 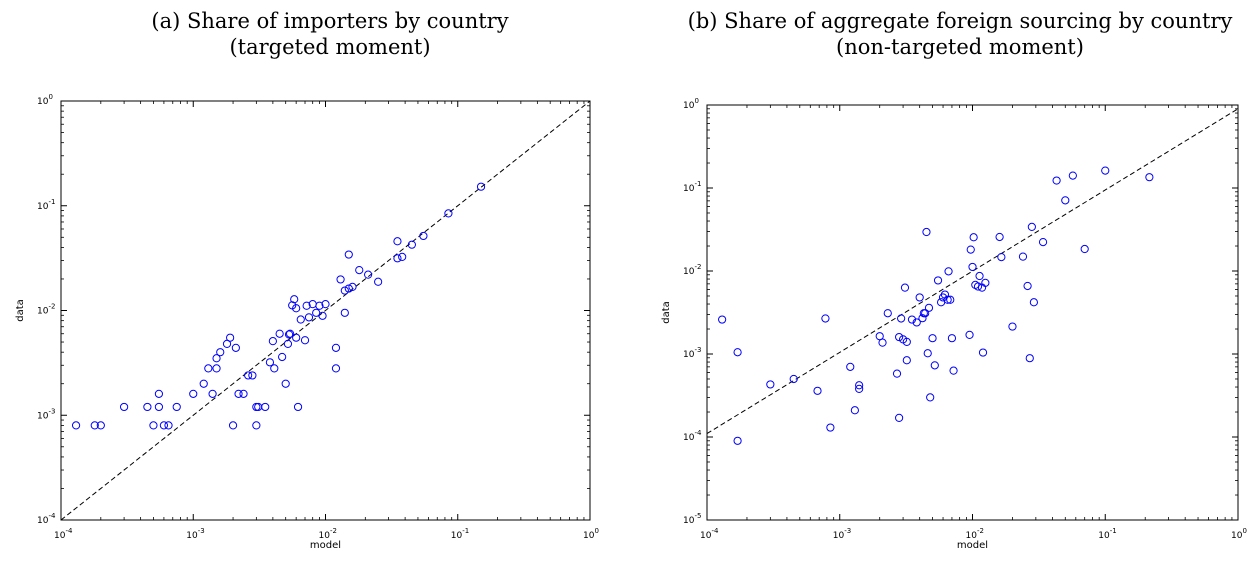 What do you see at coordinates (460, 534) in the screenshot?
I see `x-tick-label-a: 10⁻¹` at bounding box center [460, 534].